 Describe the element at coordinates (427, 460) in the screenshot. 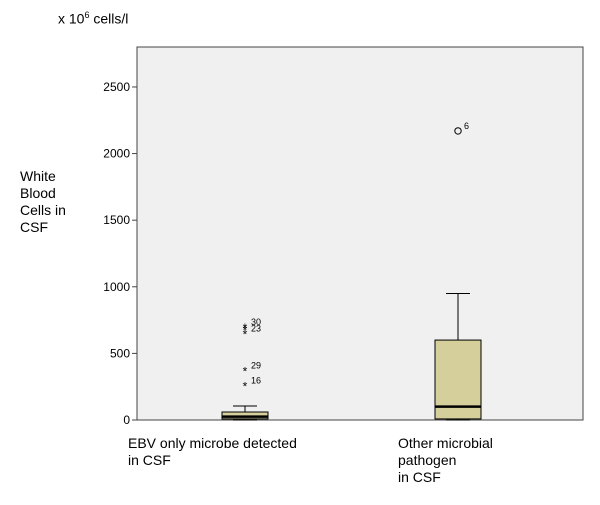

I see `category-label-line: pathogen` at that location.